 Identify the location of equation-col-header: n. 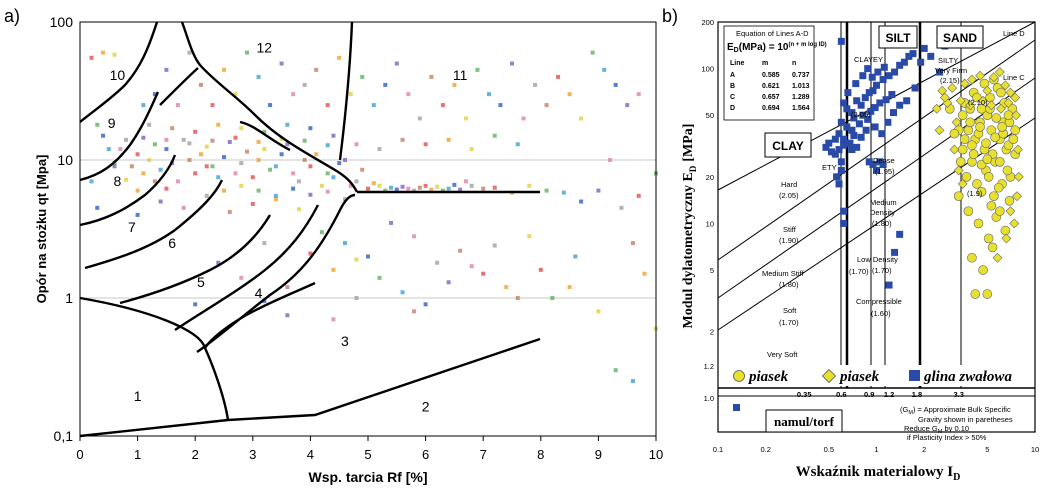
(794, 63).